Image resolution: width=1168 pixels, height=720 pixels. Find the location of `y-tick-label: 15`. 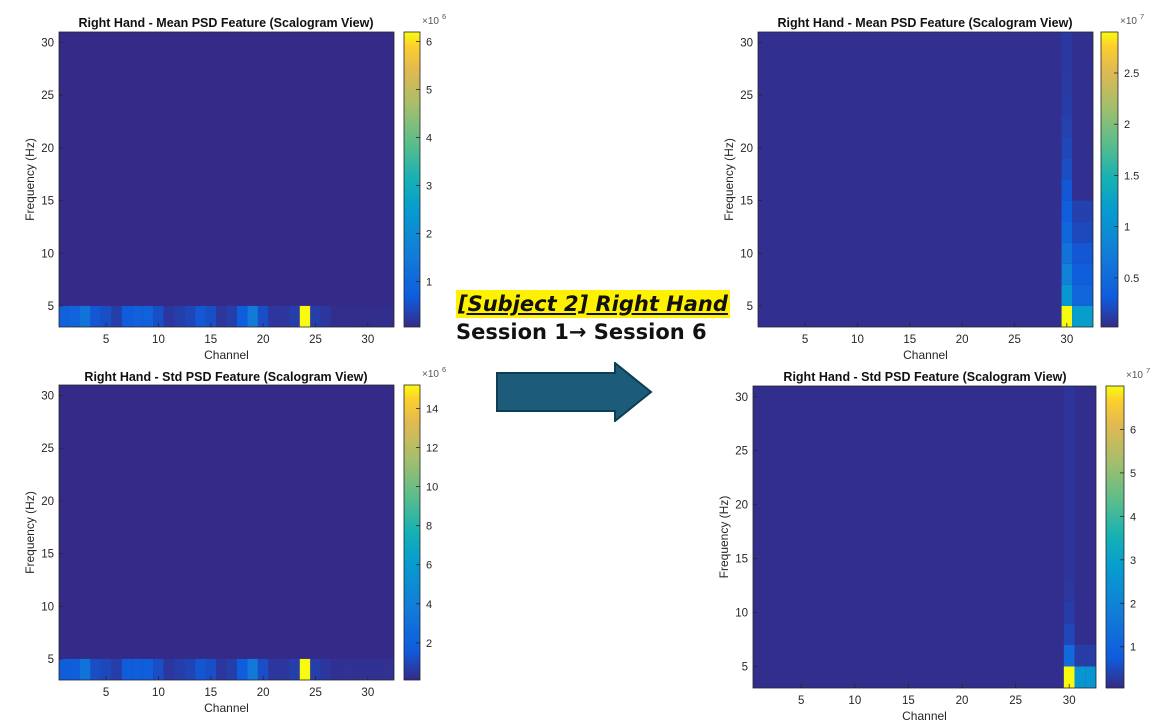

y-tick-label: 15 is located at coordinates (741, 560).